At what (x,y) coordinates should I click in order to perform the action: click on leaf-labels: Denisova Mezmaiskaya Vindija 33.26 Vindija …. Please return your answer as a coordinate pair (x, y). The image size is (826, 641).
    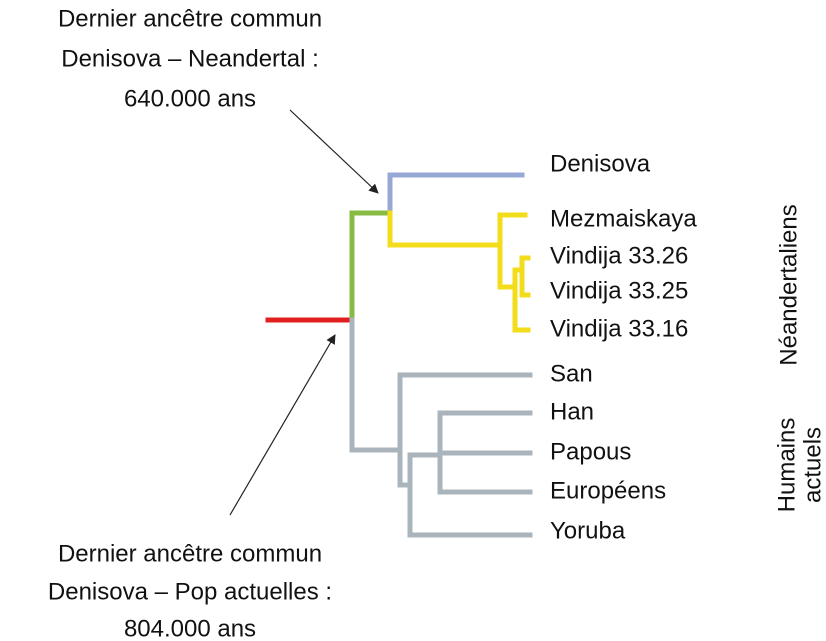
    Looking at the image, I should click on (623, 347).